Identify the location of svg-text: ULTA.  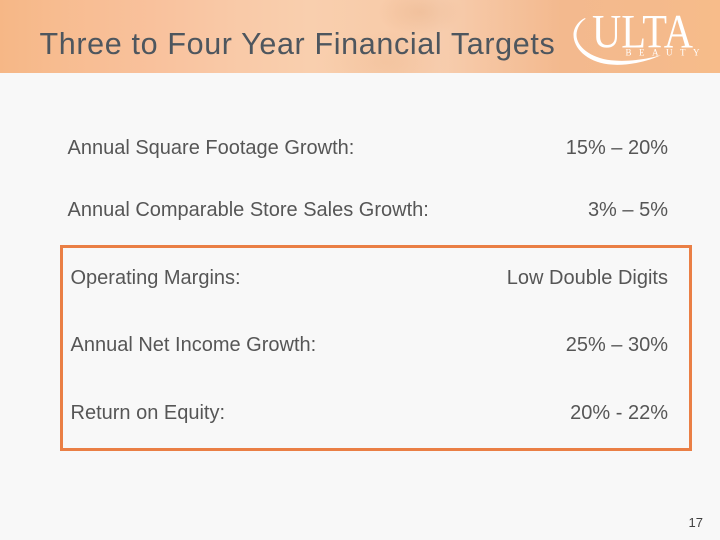
(642, 33).